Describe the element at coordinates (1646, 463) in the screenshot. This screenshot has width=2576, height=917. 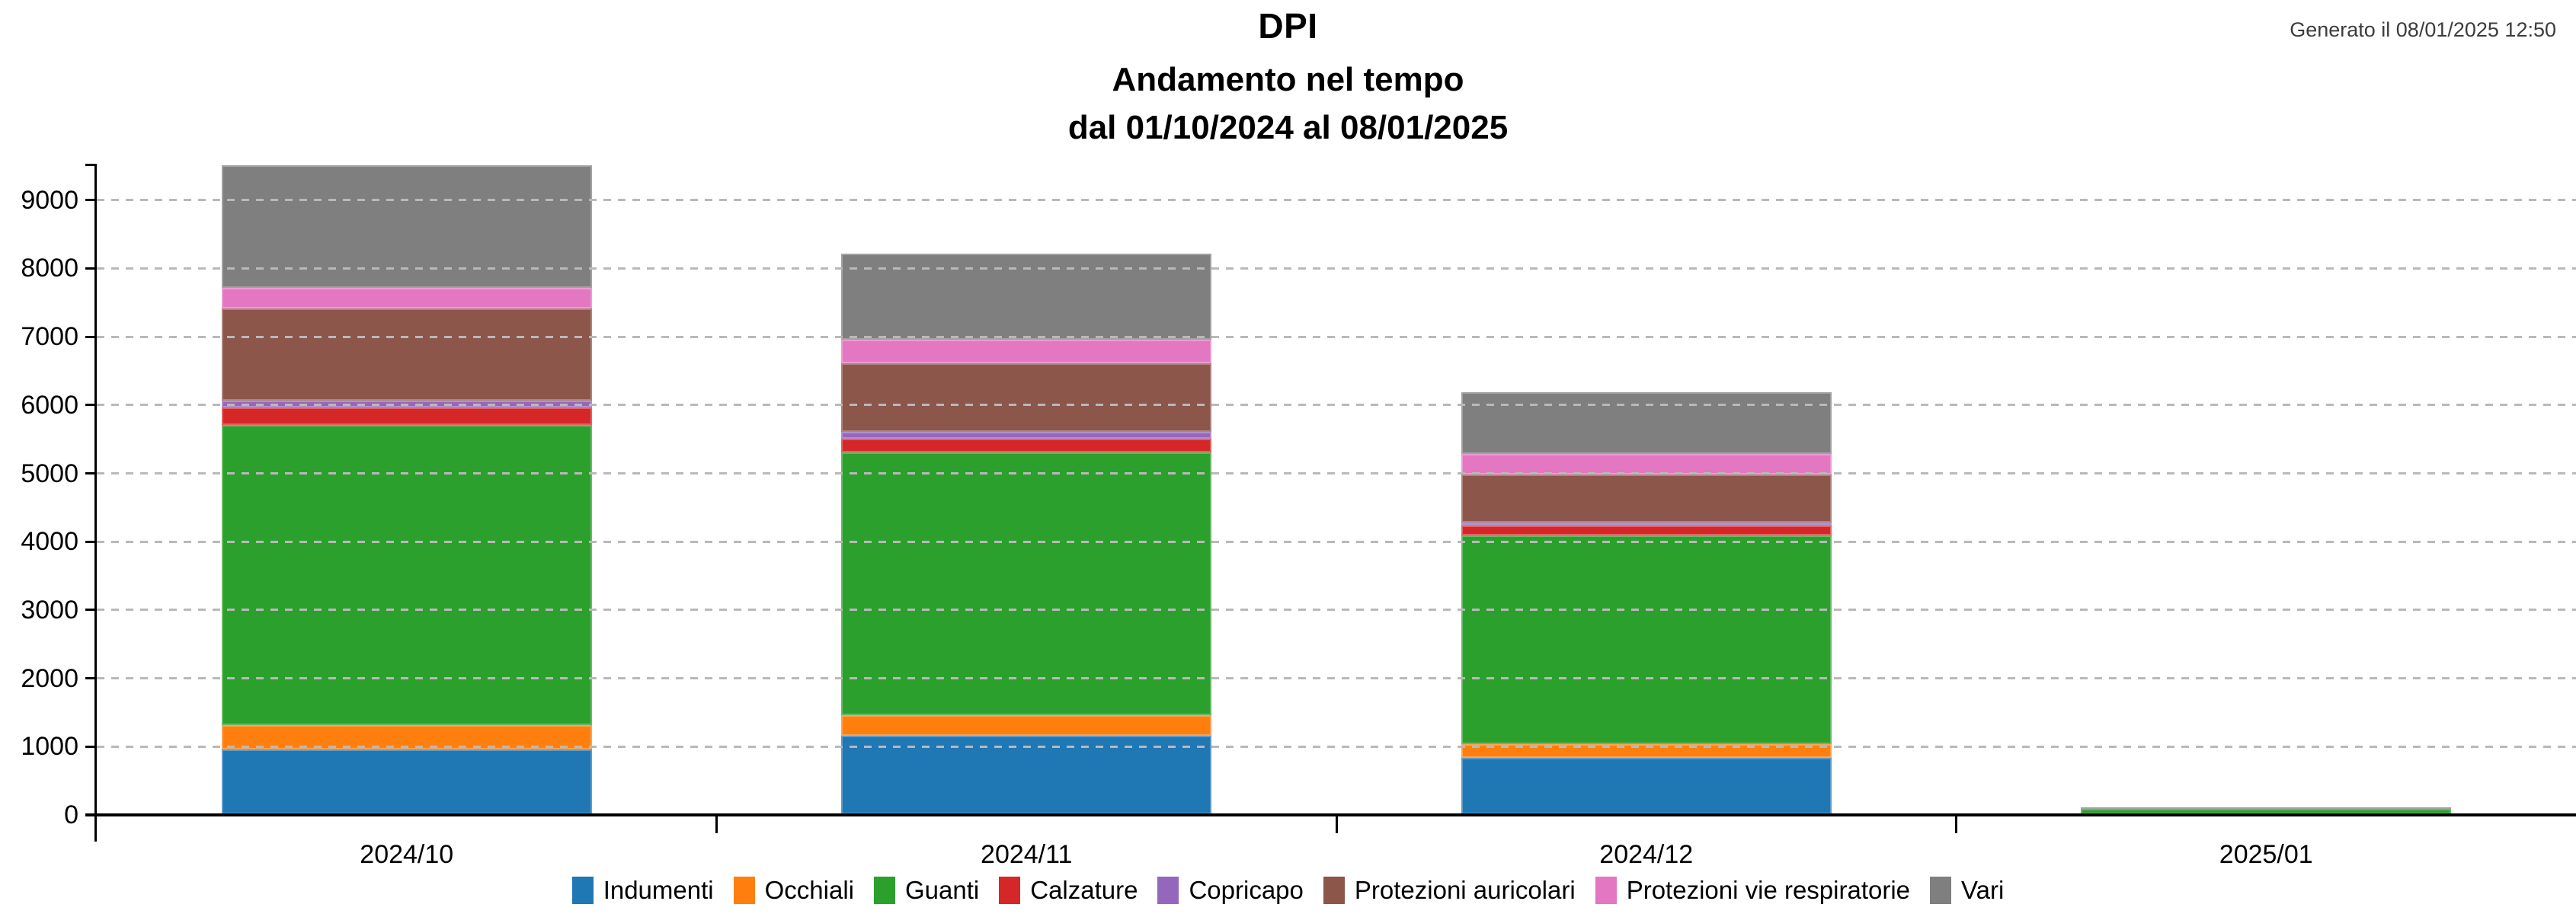
I see `bar-2024-12-protezioni-vie-respiratorie` at that location.